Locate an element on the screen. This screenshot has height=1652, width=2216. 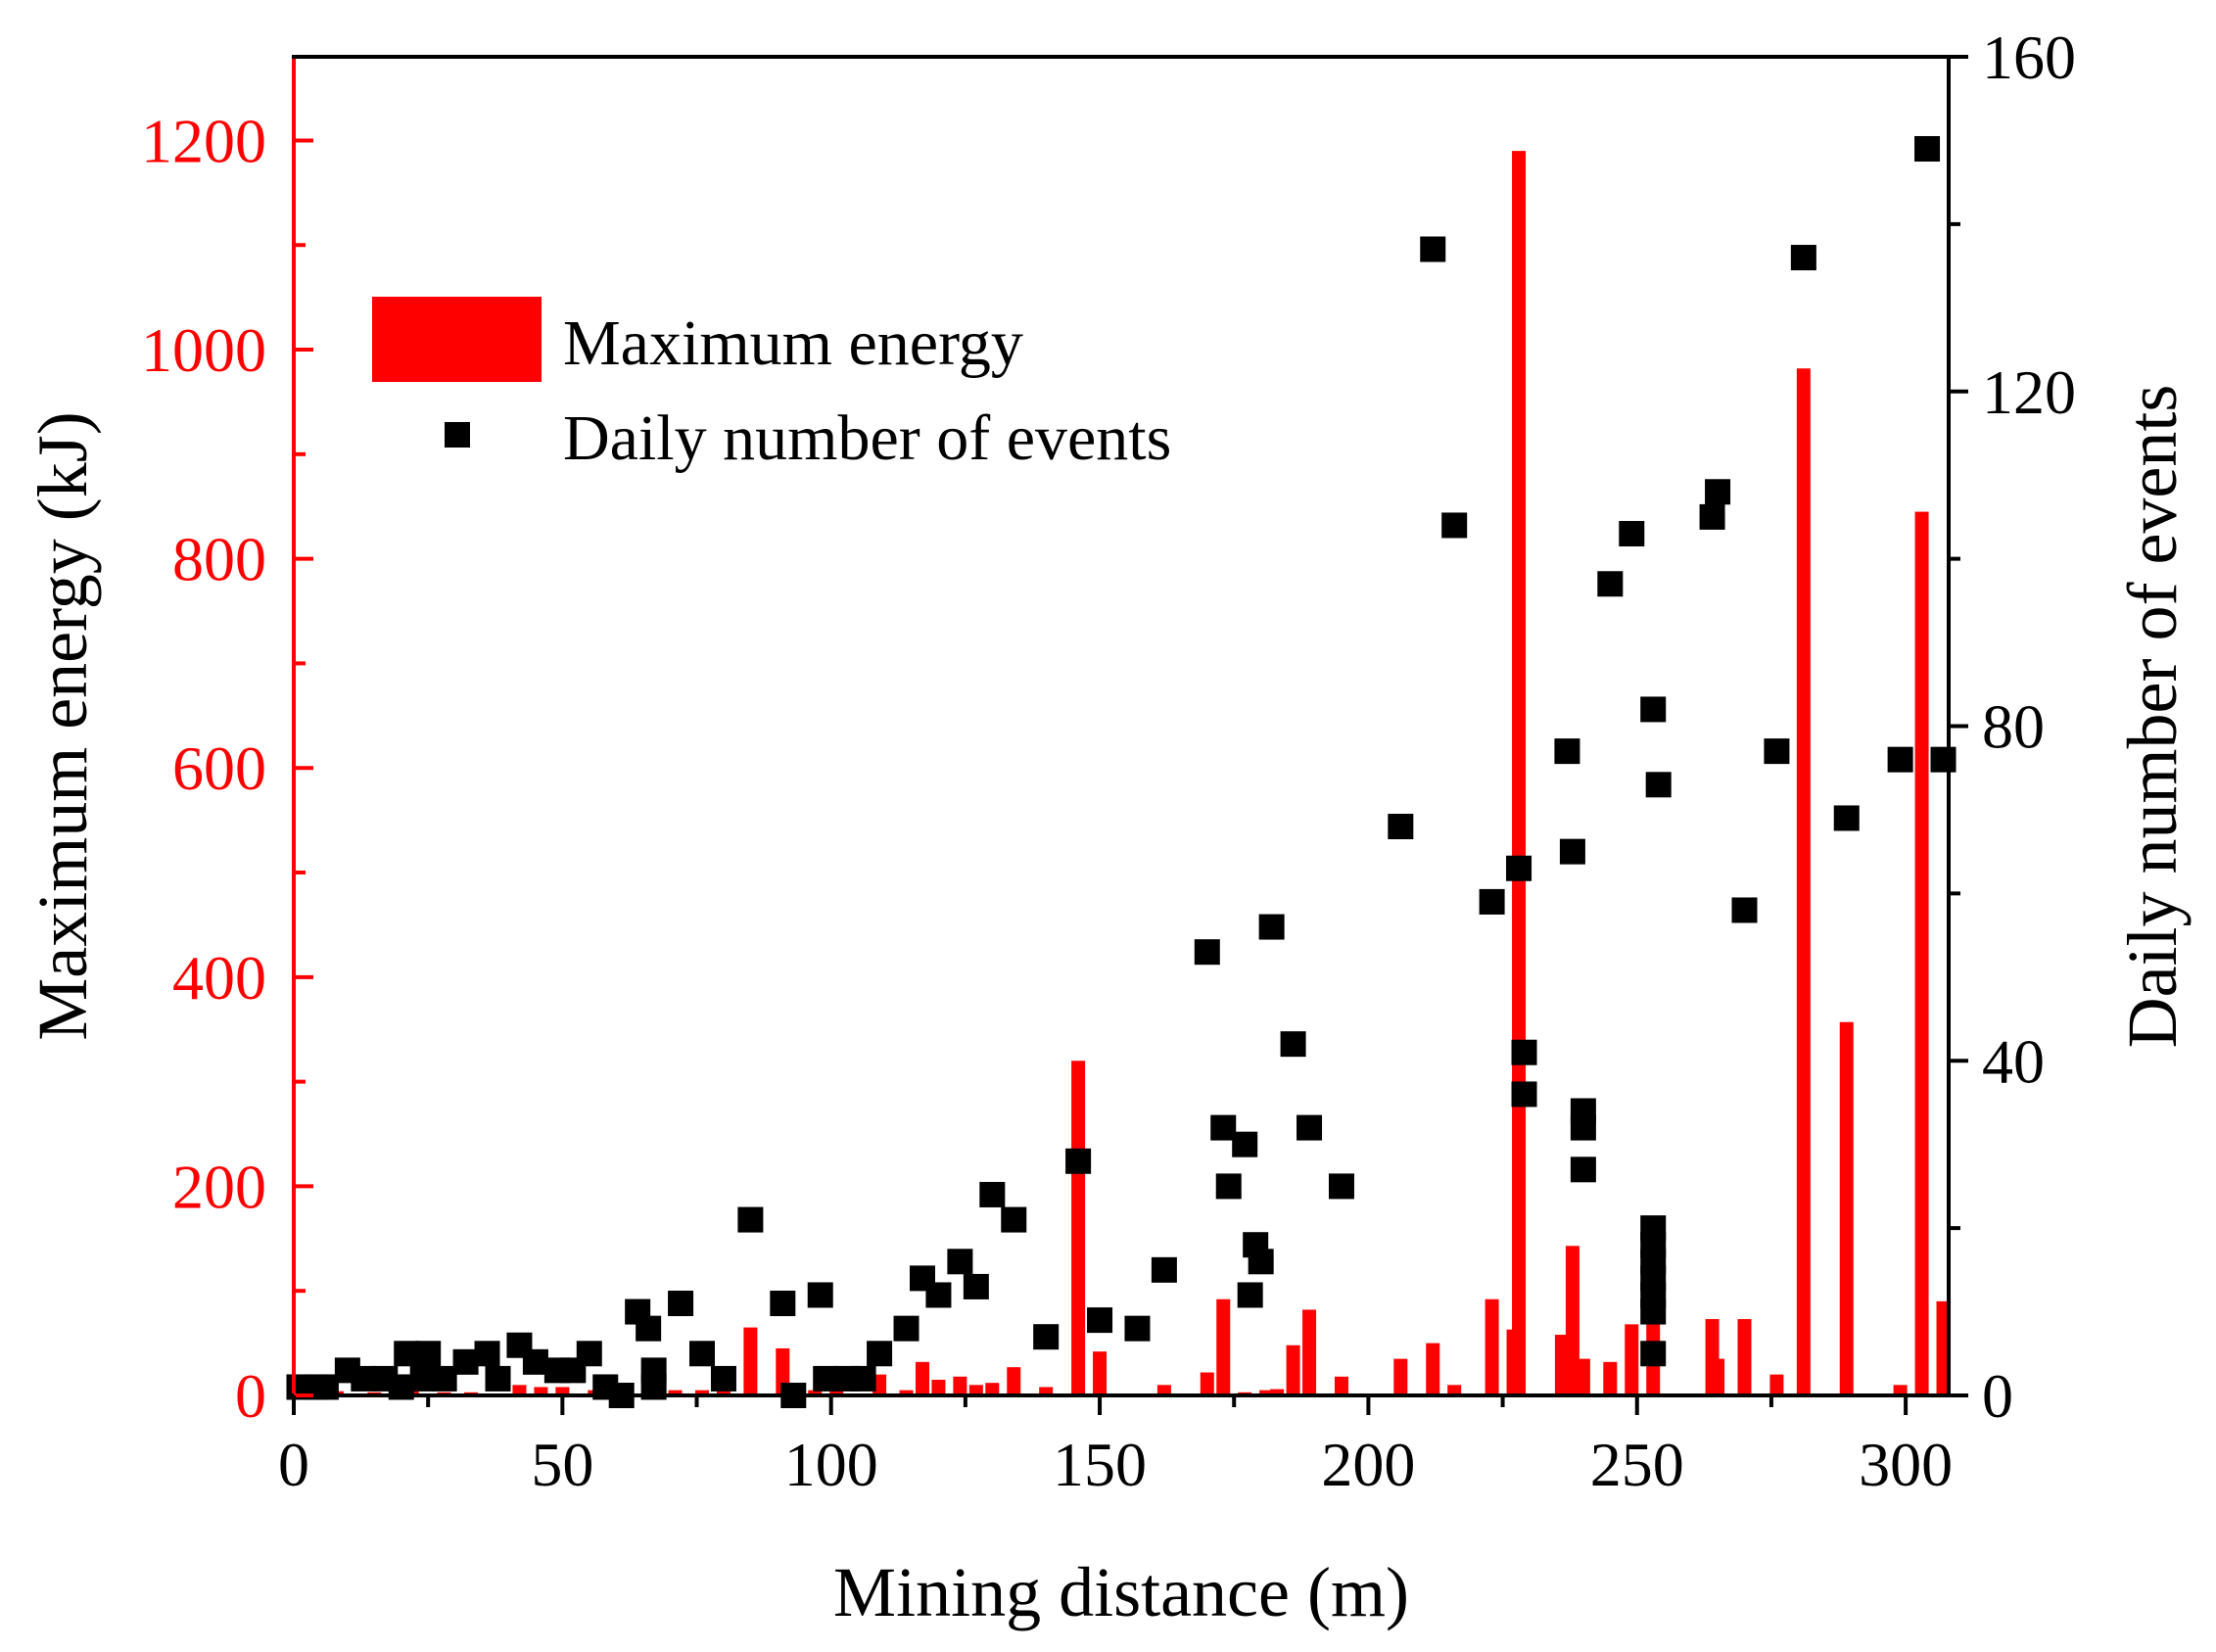
bottom-tick-label-0: 0 is located at coordinates (294, 1464).